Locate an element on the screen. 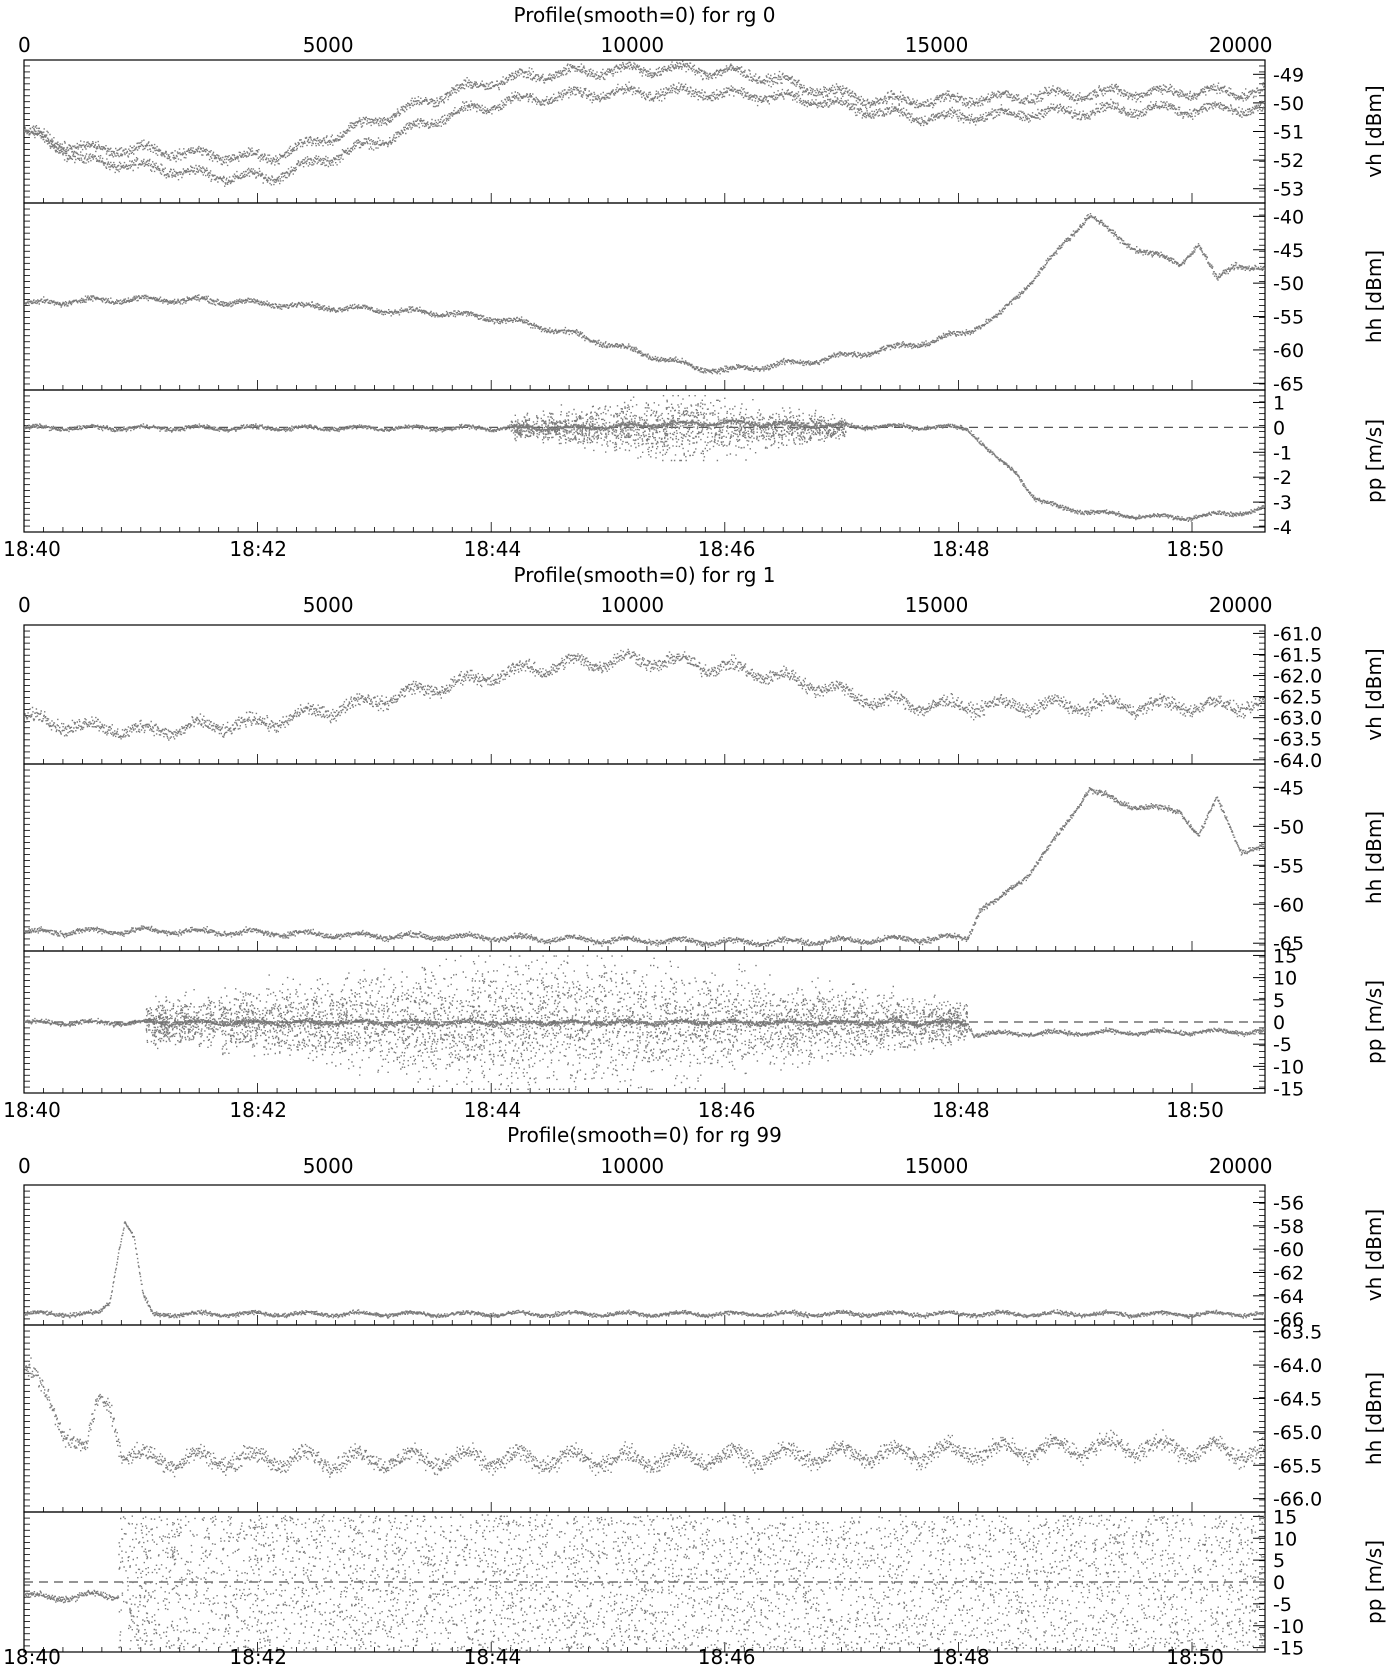 The height and width of the screenshot is (1667, 1387). figure-title: Profile(smooth=0) for rg 99 is located at coordinates (644, 1135).